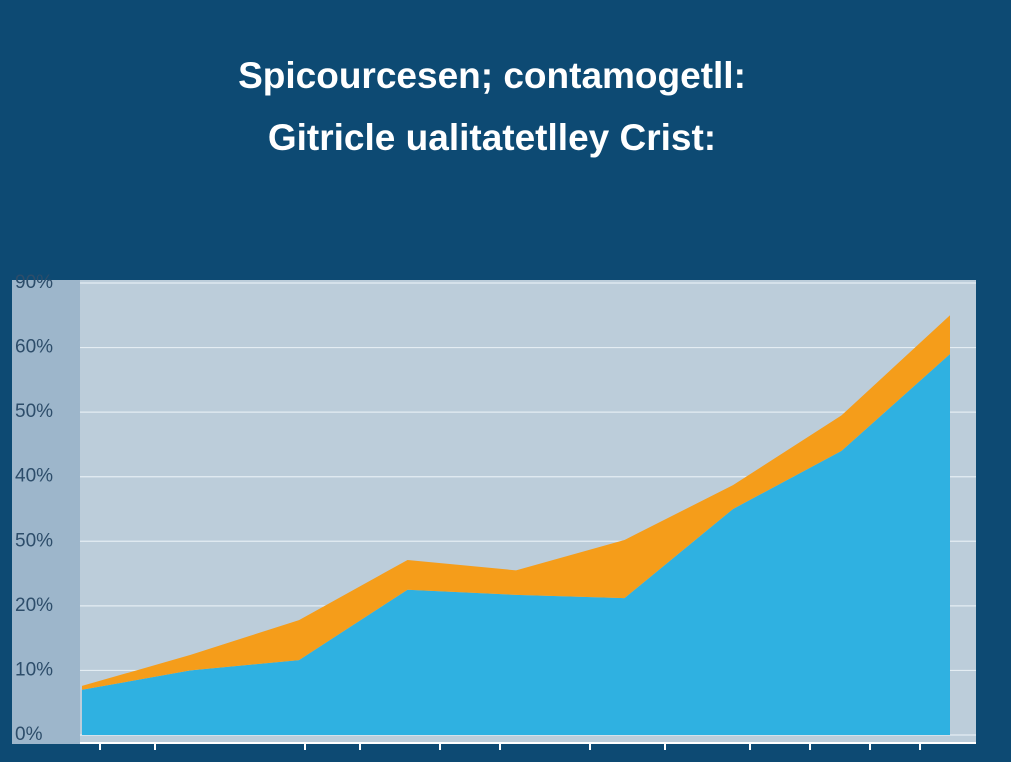 The height and width of the screenshot is (762, 1011). I want to click on y-tick-label: 90%, so click(34, 282).